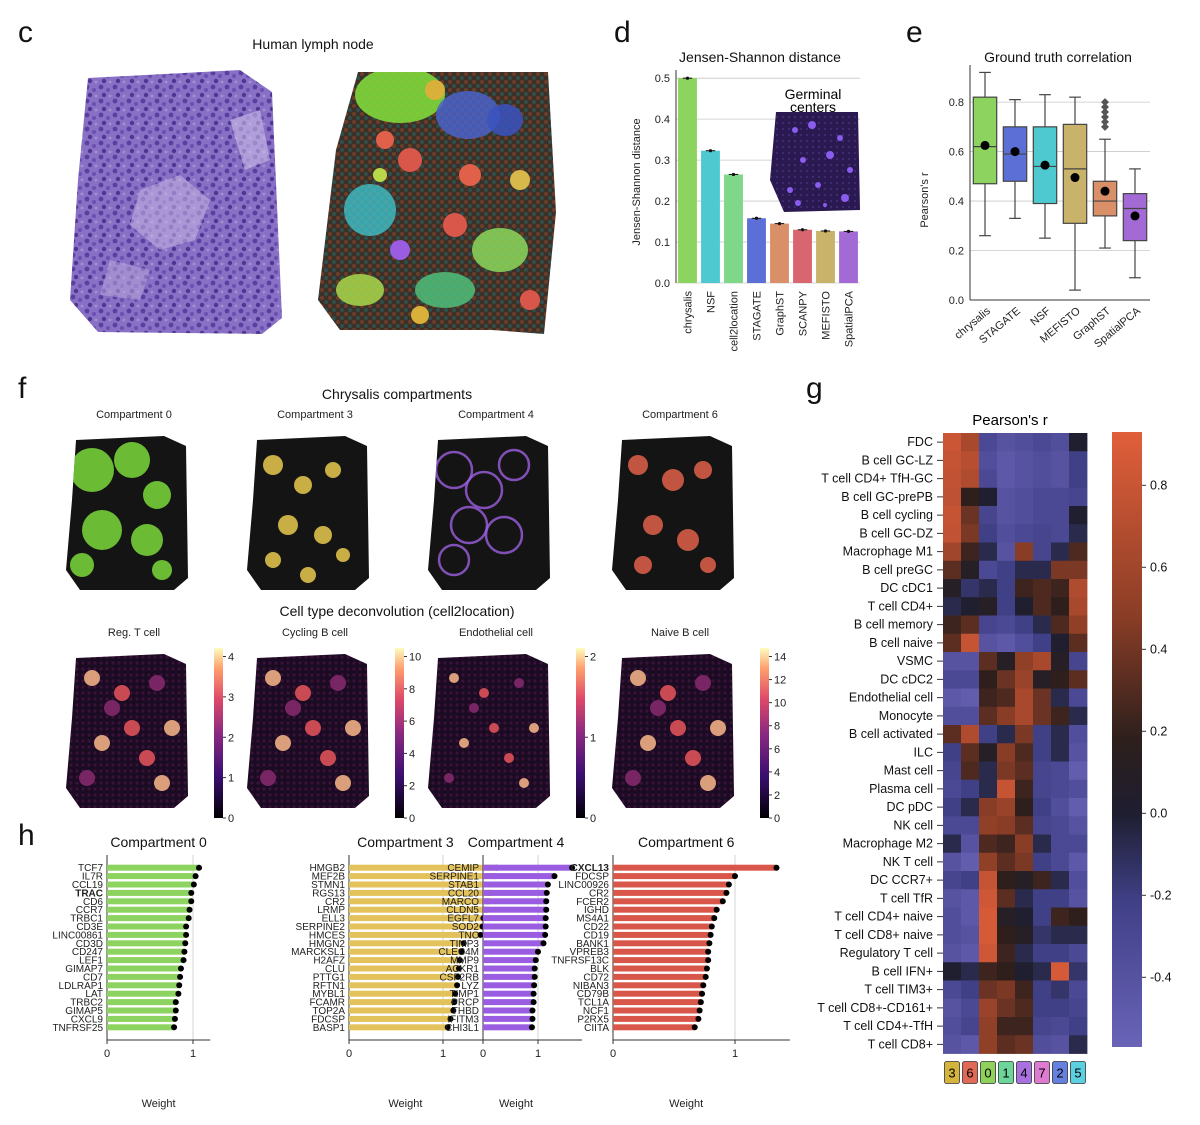 This screenshot has width=1200, height=1125. What do you see at coordinates (888, 552) in the screenshot?
I see `row-label: Macrophage M1` at bounding box center [888, 552].